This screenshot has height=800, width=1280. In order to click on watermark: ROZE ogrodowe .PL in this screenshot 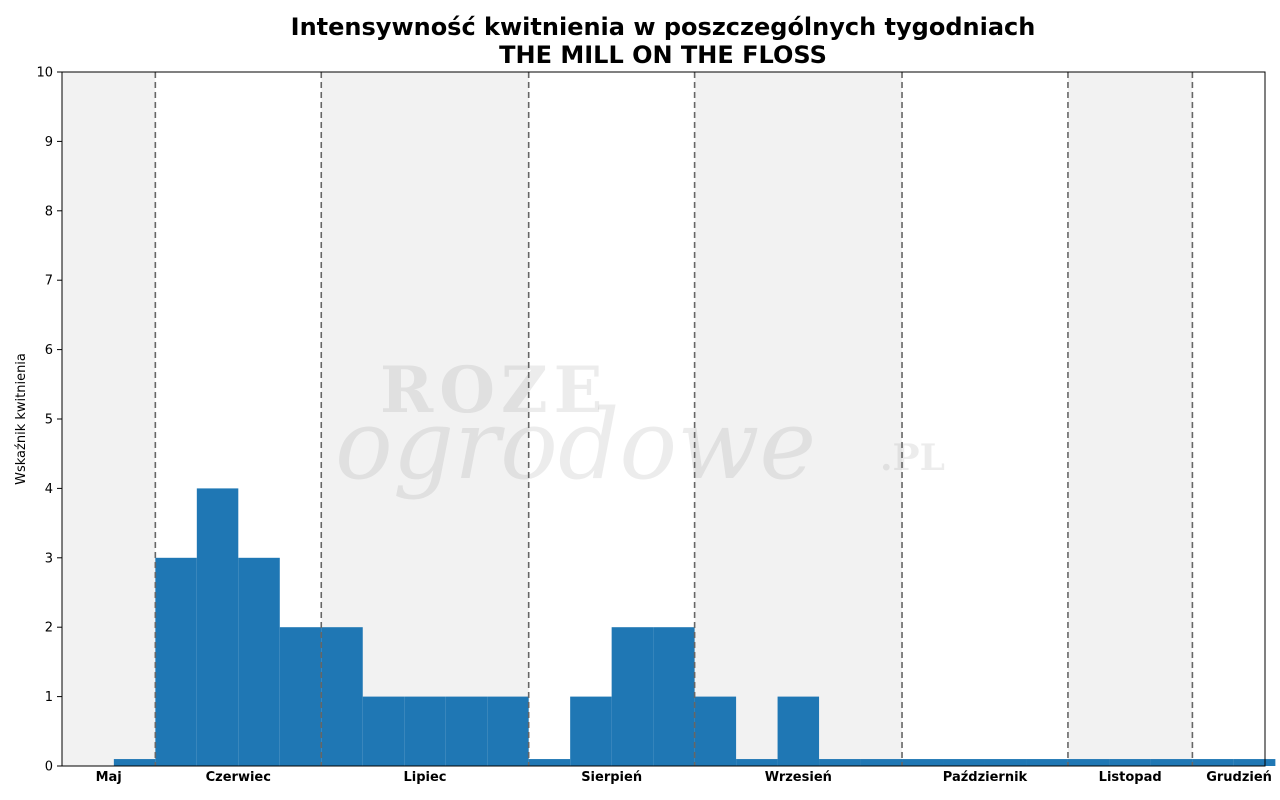, I will do `click(640, 427)`.